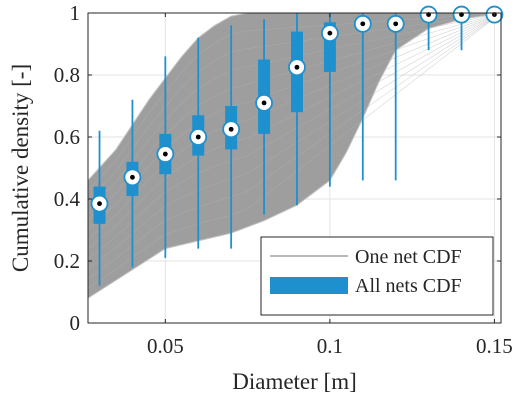  What do you see at coordinates (294, 381) in the screenshot?
I see `x-axis-label: Diameter [m]` at bounding box center [294, 381].